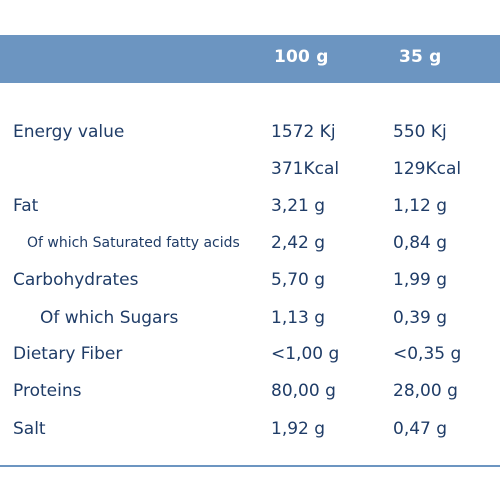 The height and width of the screenshot is (500, 500). Describe the element at coordinates (250, 429) in the screenshot. I see `table-row: Salt 1,92 g 0,47 g` at that location.